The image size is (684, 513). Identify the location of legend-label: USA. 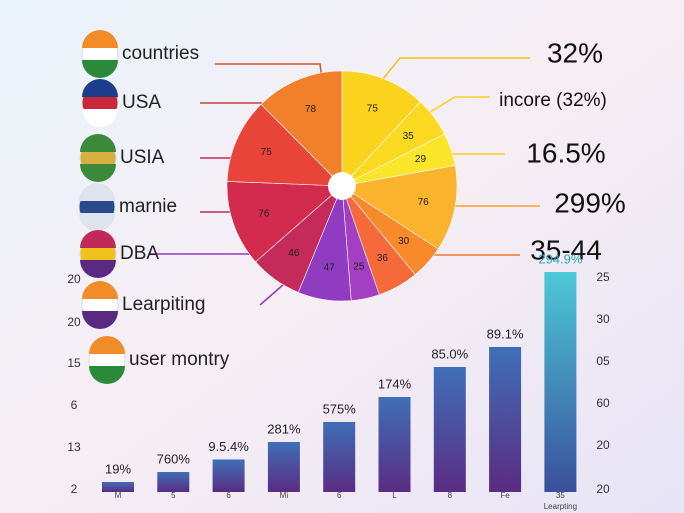
(141, 102).